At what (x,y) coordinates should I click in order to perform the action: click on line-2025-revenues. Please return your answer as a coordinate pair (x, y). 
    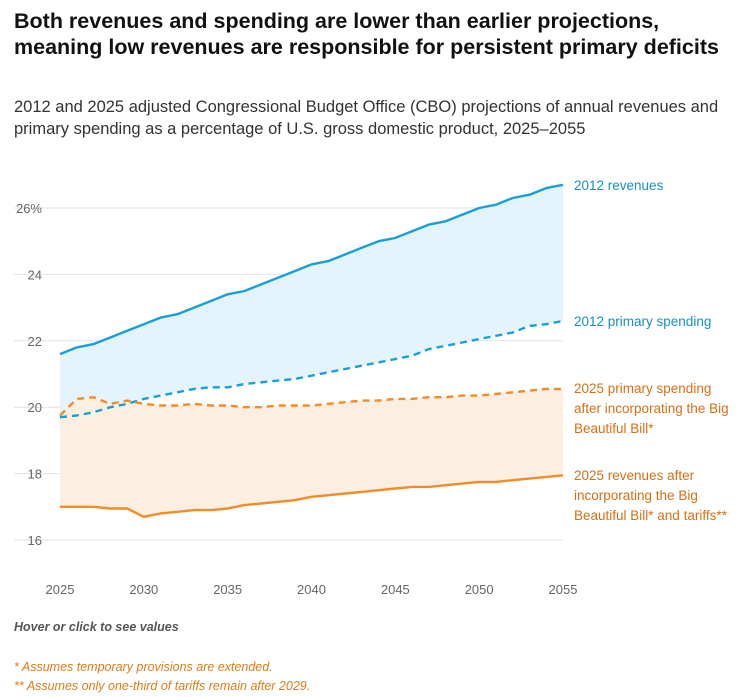
    Looking at the image, I should click on (312, 496).